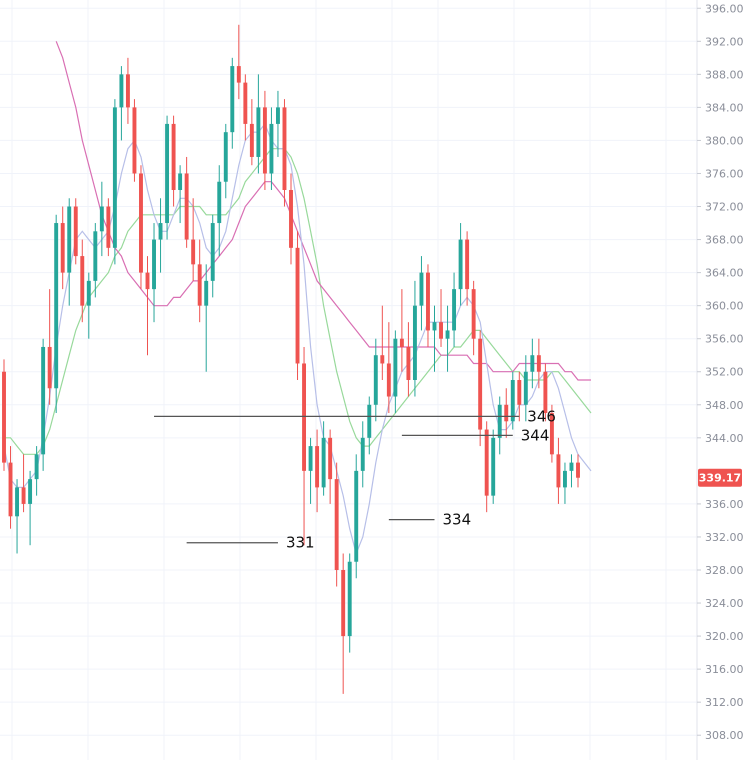  I want to click on y-axis-tick-label: 336.00, so click(724, 504).